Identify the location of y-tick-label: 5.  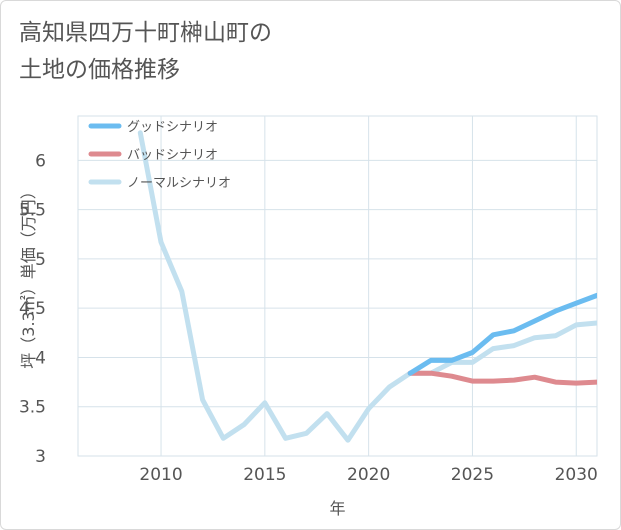
(40, 260).